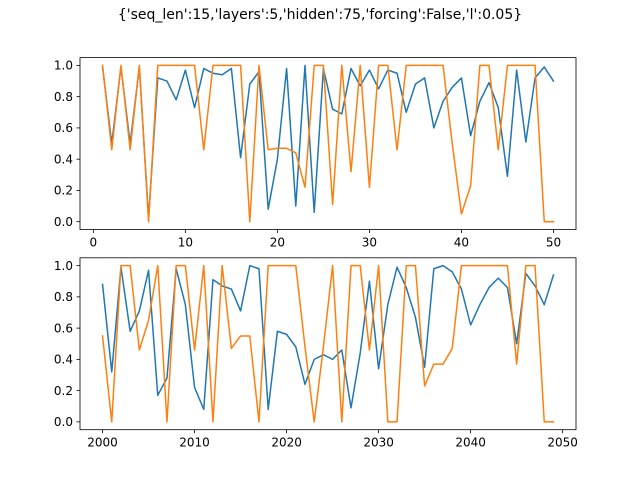 The image size is (640, 480). What do you see at coordinates (277, 243) in the screenshot?
I see `x-tick-label: 20` at bounding box center [277, 243].